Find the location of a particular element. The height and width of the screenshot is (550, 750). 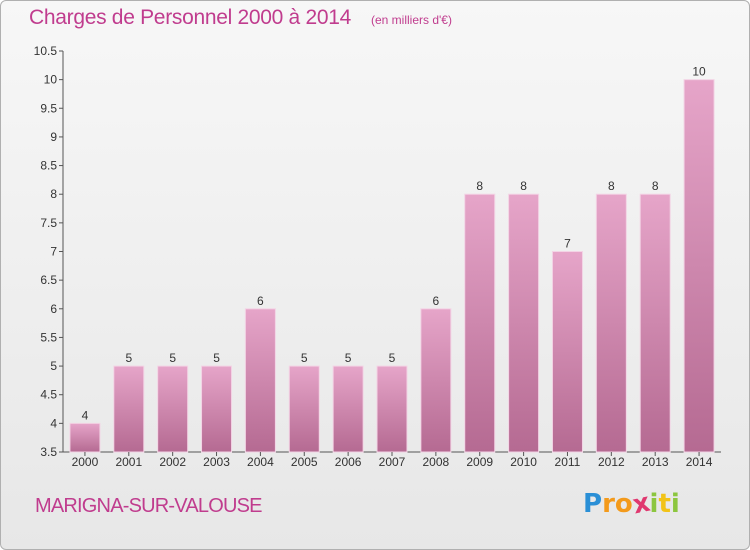

bar-value-label: 10 is located at coordinates (699, 72).